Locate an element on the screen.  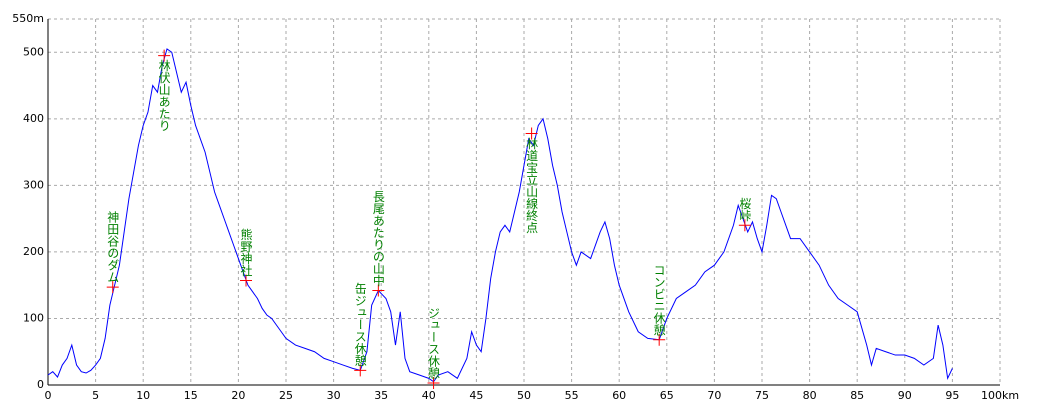
x-tick-label: 5 is located at coordinates (95, 395).